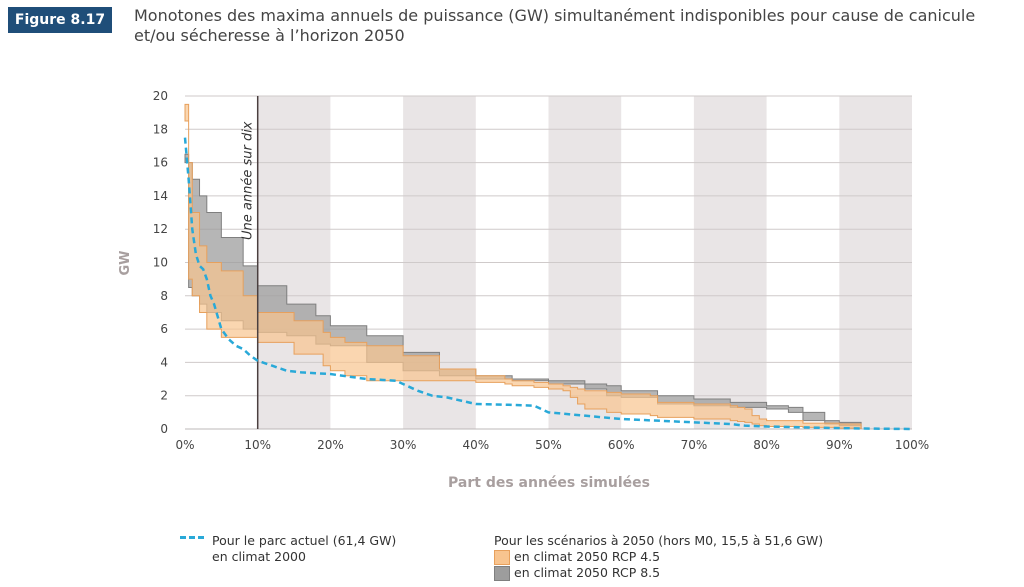 This screenshot has height=587, width=1024. Describe the element at coordinates (549, 483) in the screenshot. I see `x-axis-label: Part des années simulées` at that location.